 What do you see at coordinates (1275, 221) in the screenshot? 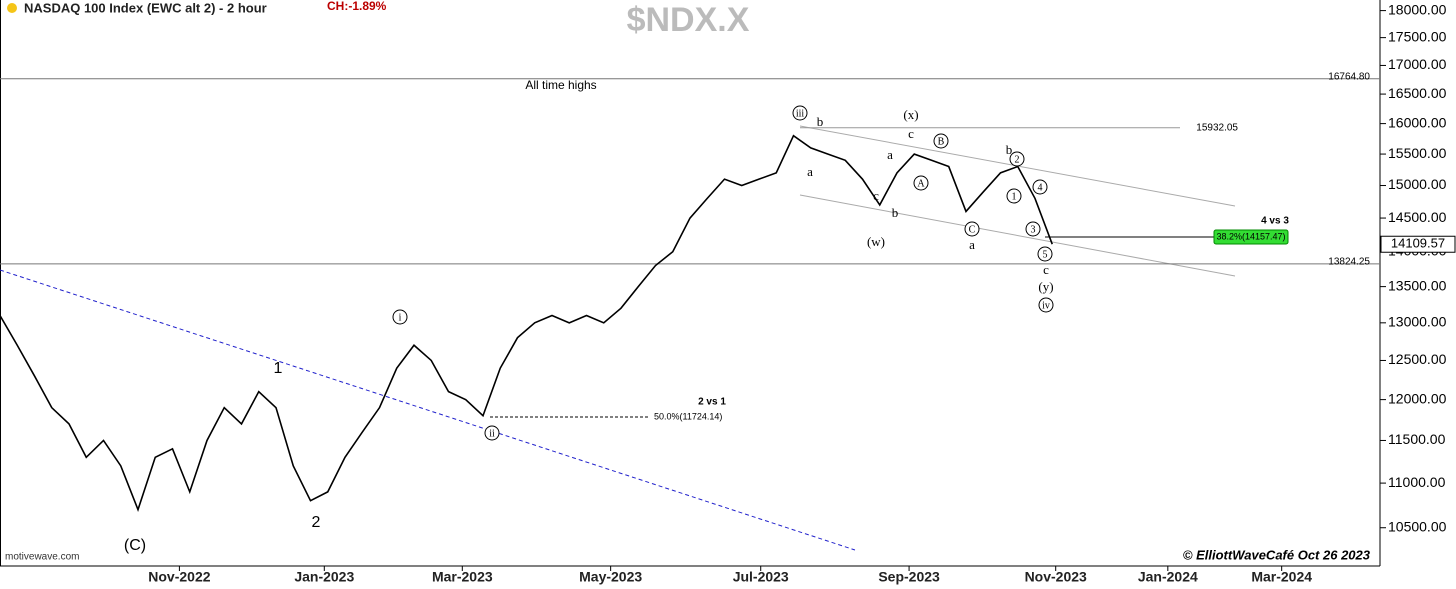
I see `annotation: 4 vs 3` at bounding box center [1275, 221].